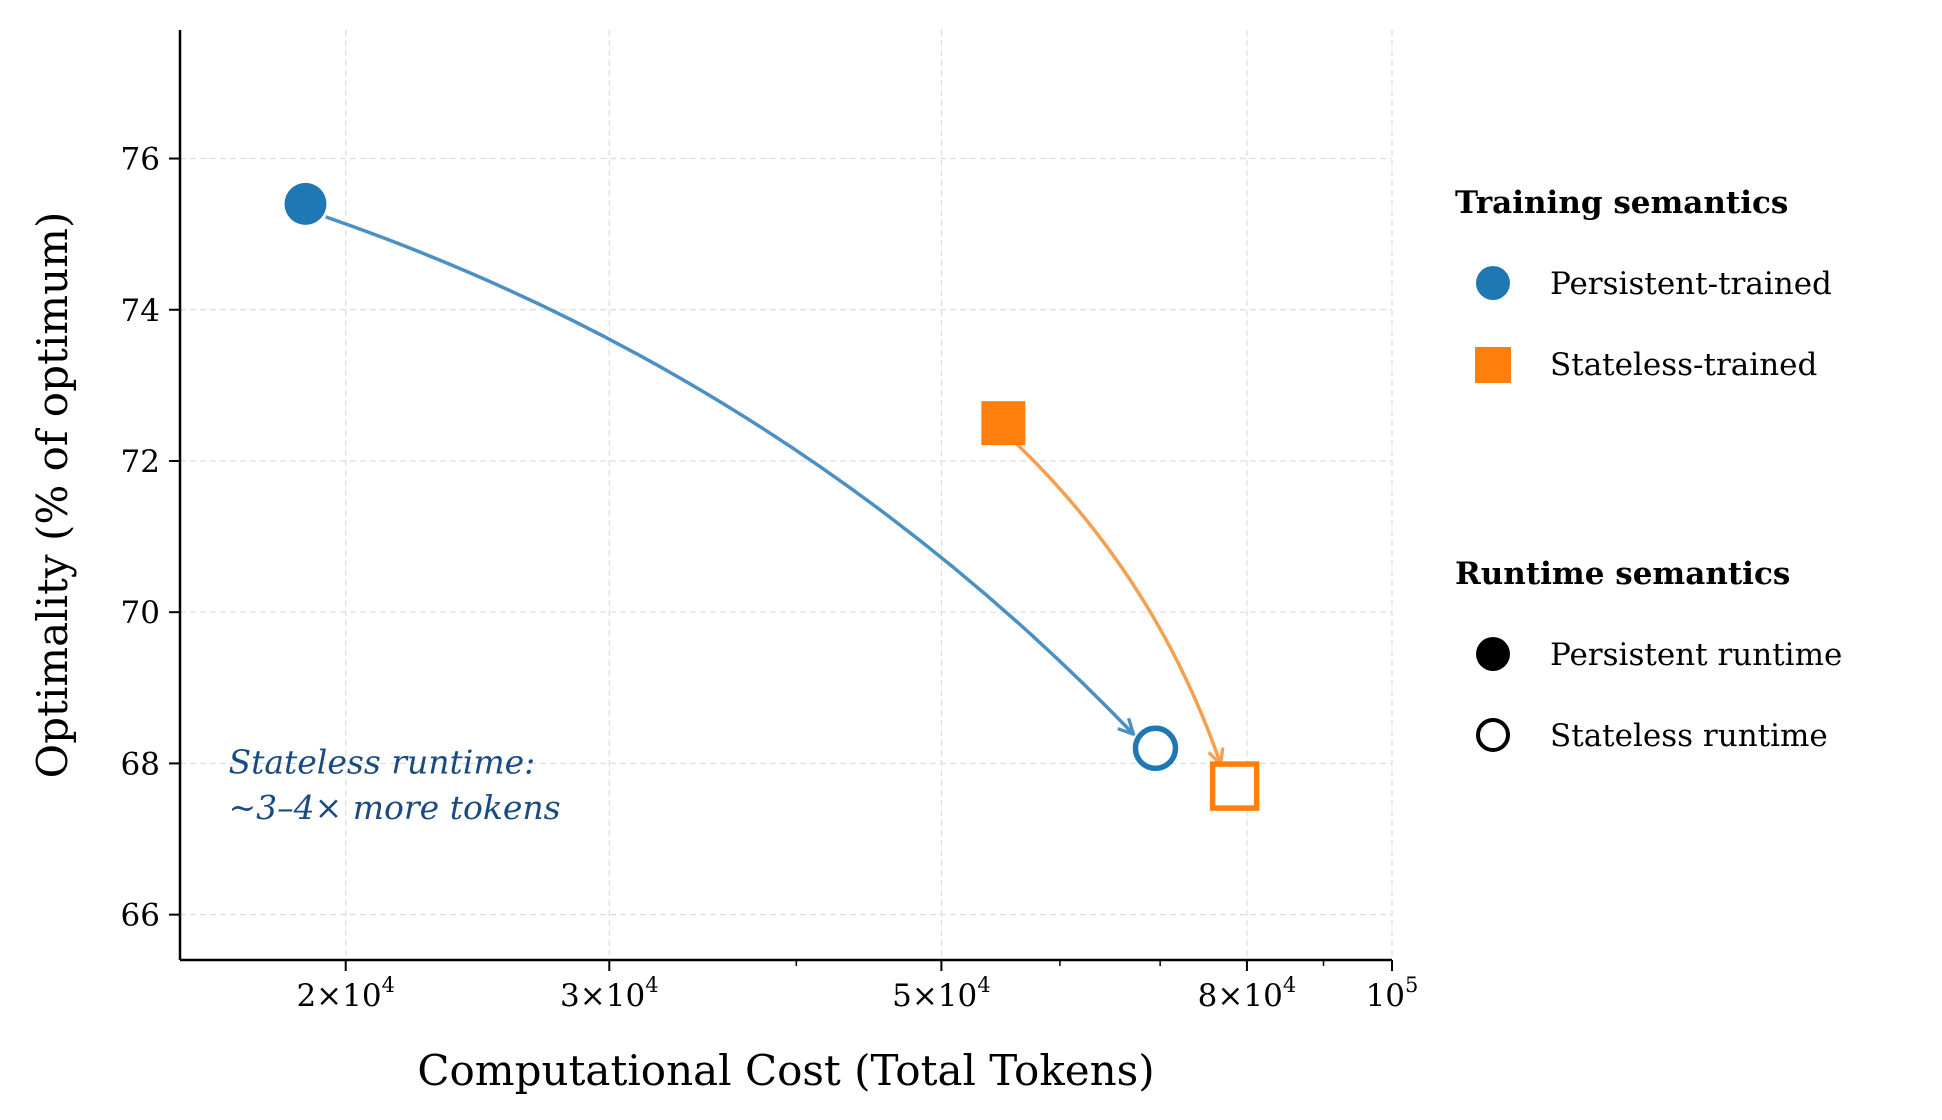 The image size is (1942, 1120). Describe the element at coordinates (52, 495) in the screenshot. I see `y-axis-label: Optimality (% of optimum)` at that location.